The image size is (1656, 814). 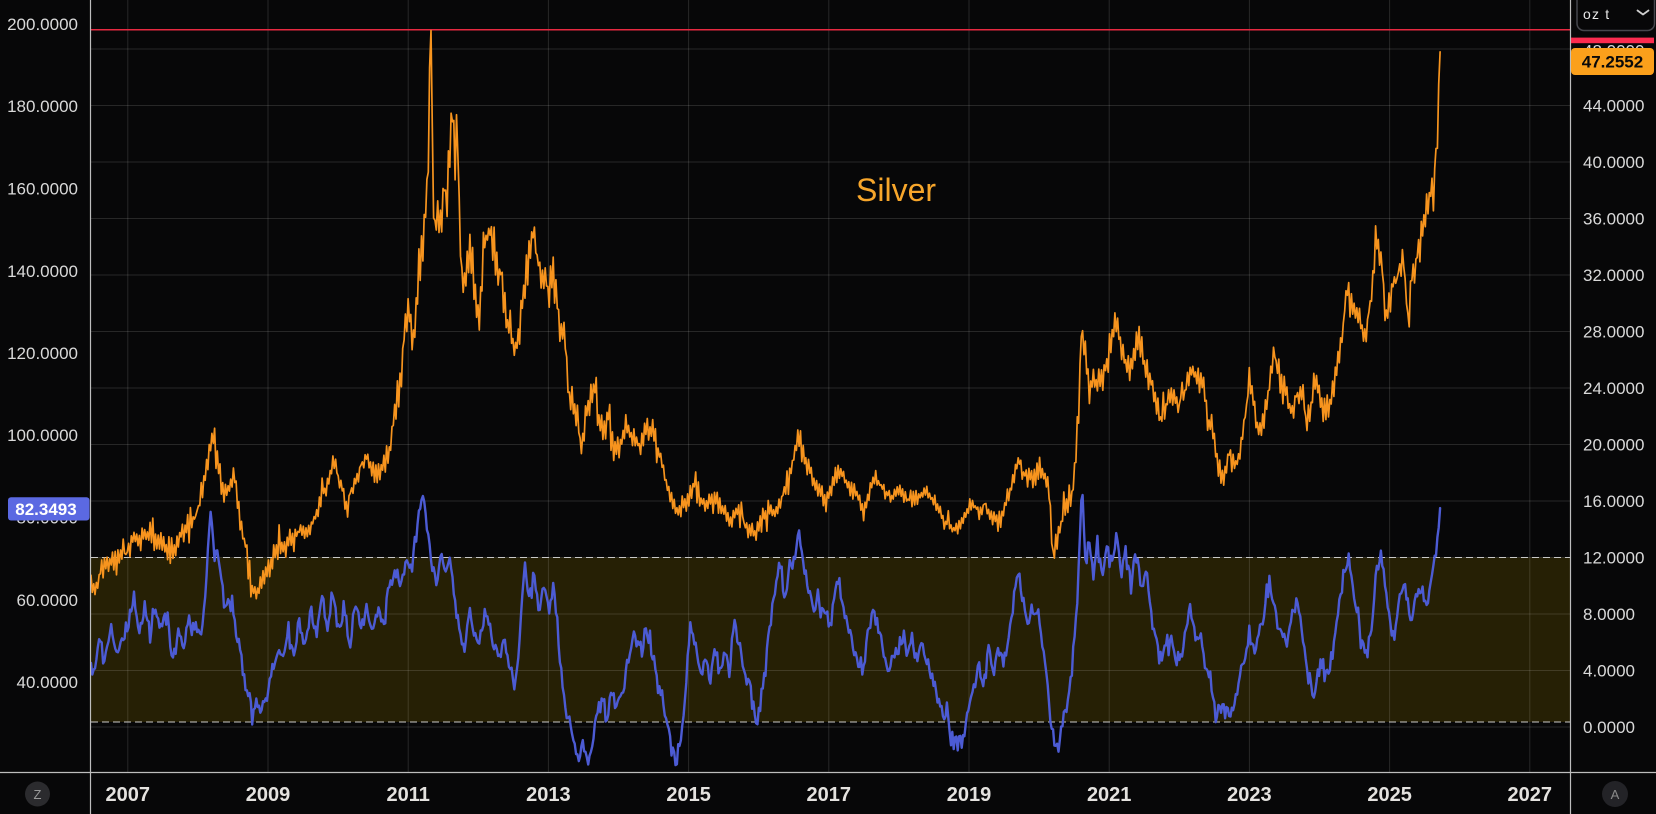 I want to click on svg-text: 2017, so click(x=829, y=795).